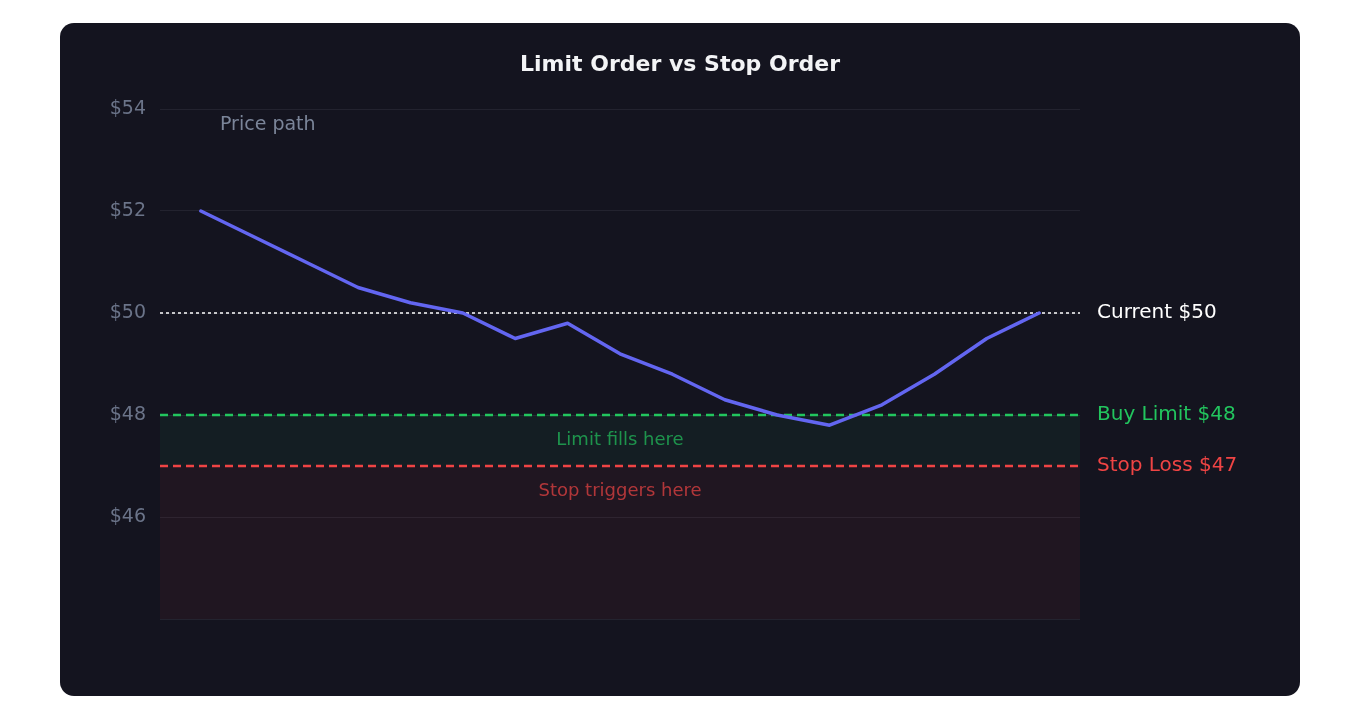 This screenshot has width=1360, height=720. What do you see at coordinates (620, 489) in the screenshot?
I see `band-label: Stop triggers here` at bounding box center [620, 489].